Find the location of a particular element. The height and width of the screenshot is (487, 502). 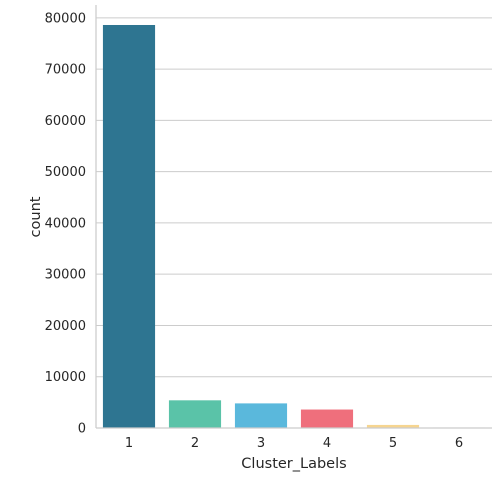

y-tick-label: 0 is located at coordinates (82, 429).